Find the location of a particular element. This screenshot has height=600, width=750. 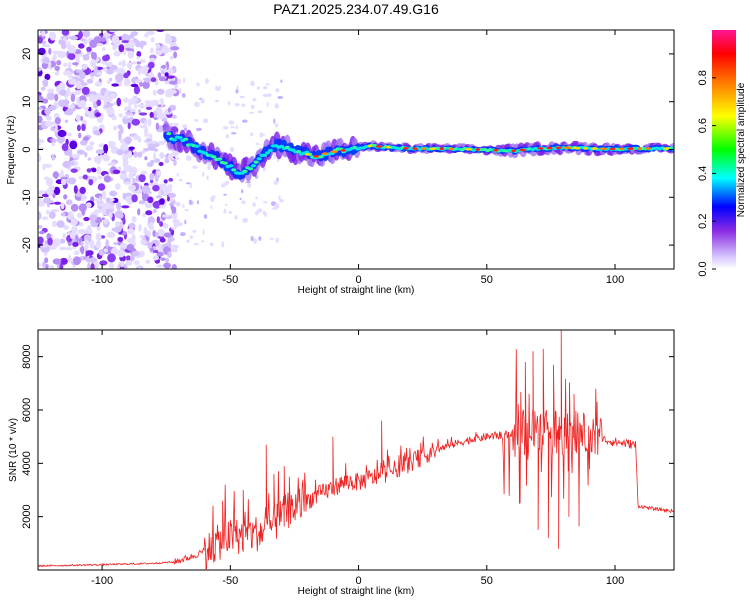

colorbar-label: Normalized spectral amplitude is located at coordinates (741, 149).